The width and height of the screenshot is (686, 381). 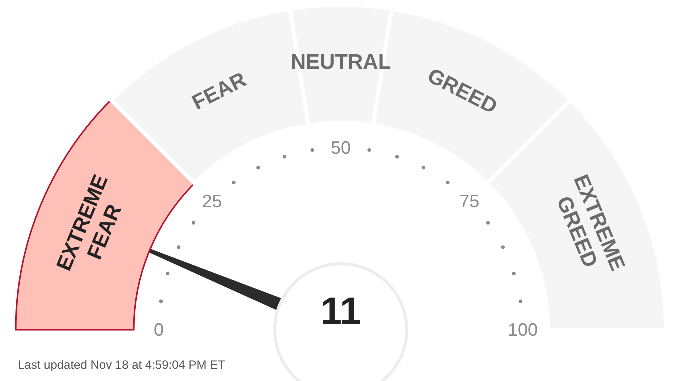 What do you see at coordinates (159, 330) in the screenshot?
I see `text: 0` at bounding box center [159, 330].